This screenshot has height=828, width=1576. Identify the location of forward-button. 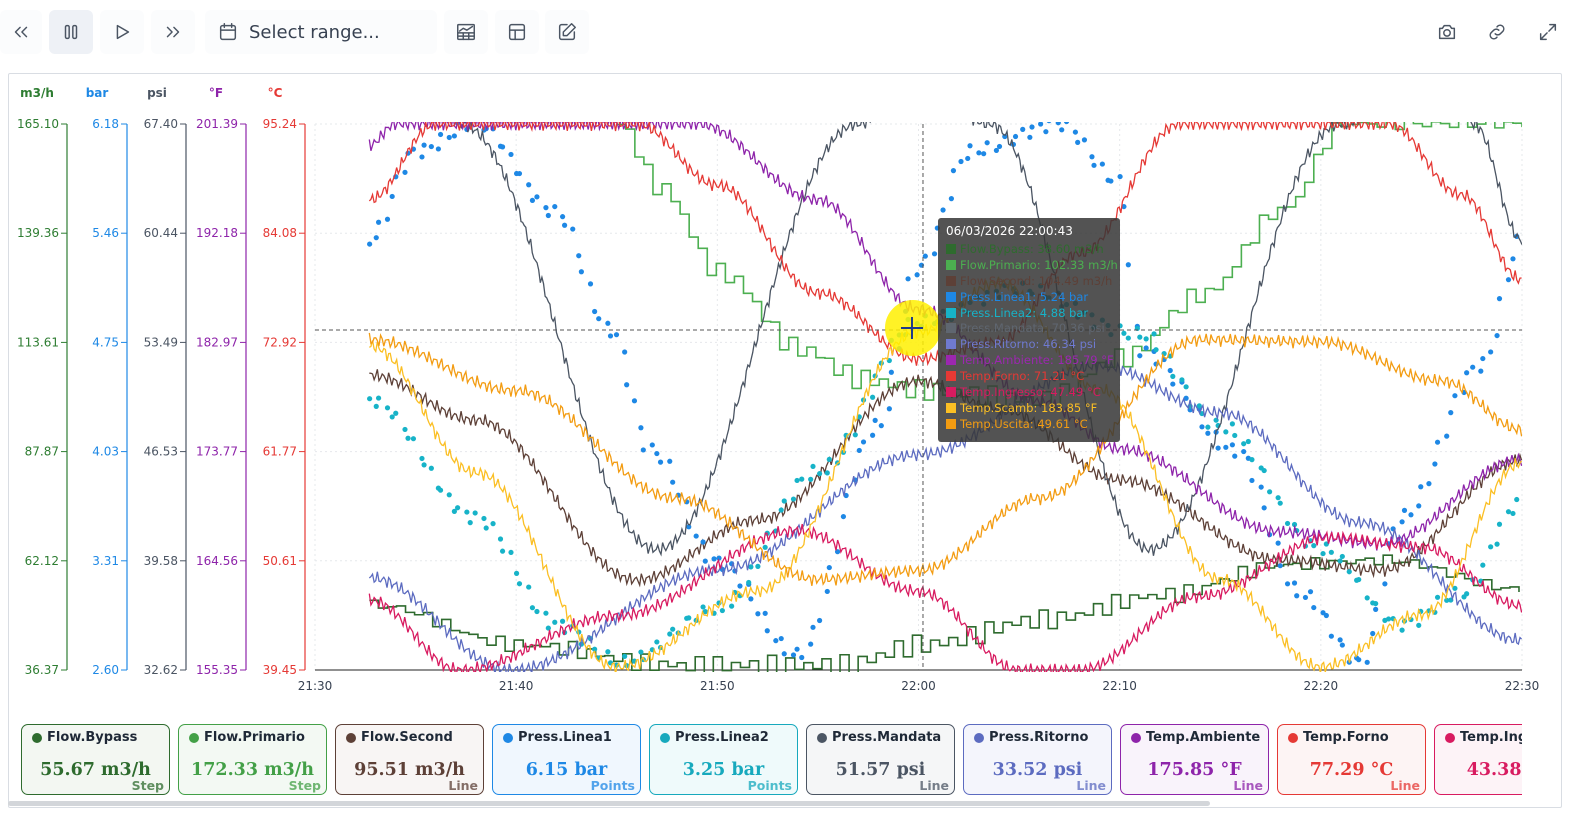
(173, 32).